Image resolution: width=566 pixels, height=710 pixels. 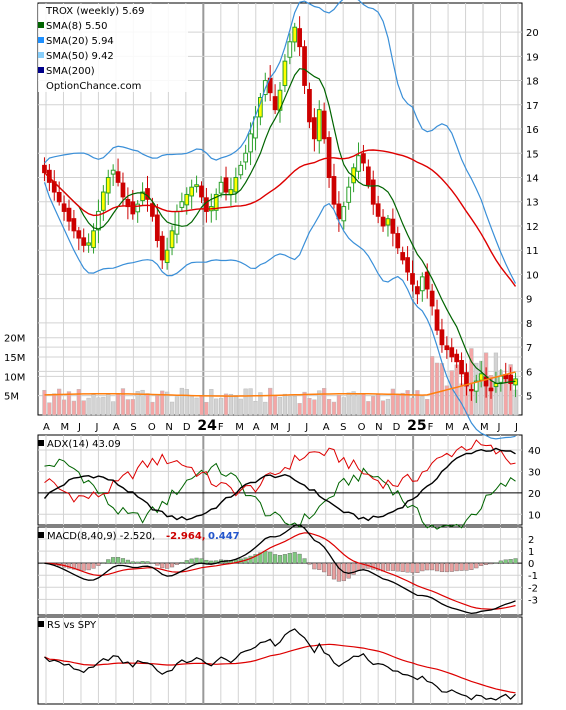 What do you see at coordinates (378, 427) in the screenshot?
I see `x-tick-label: N` at bounding box center [378, 427].